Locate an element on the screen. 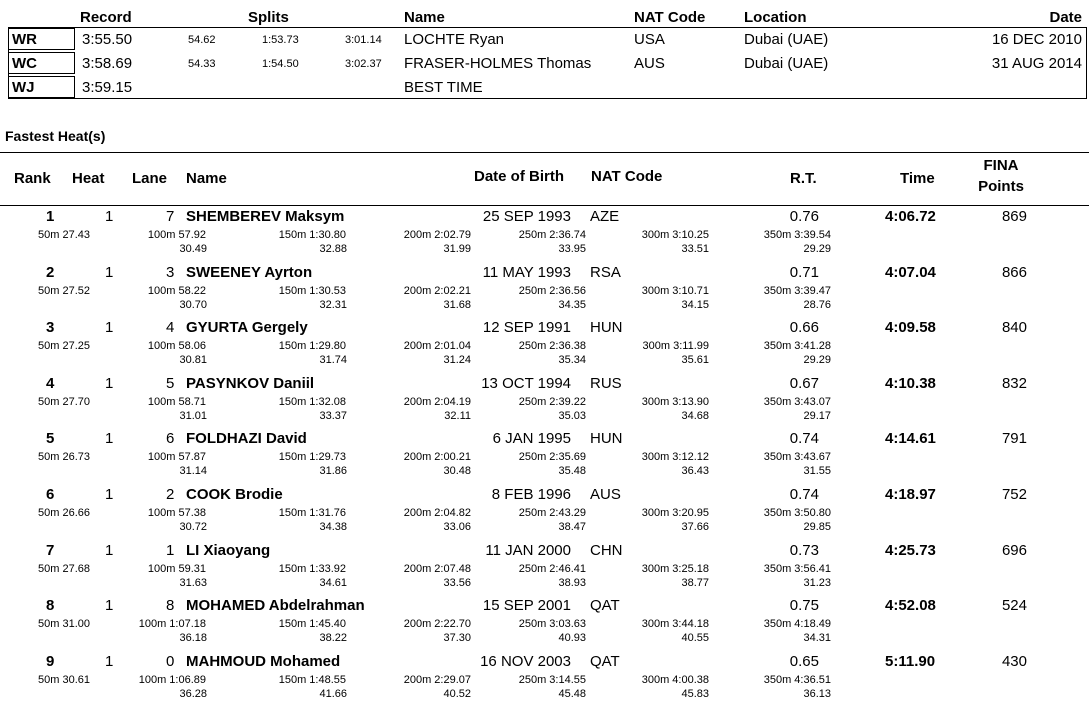 Image resolution: width=1089 pixels, height=709 pixels. result-dob: 12 SEP 1991 is located at coordinates (526, 327).